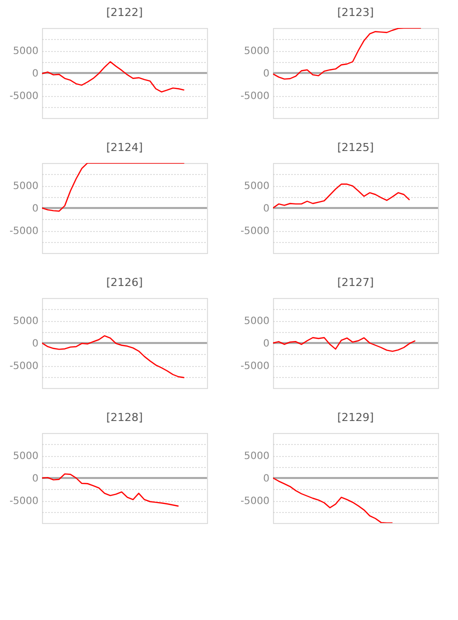 The width and height of the screenshot is (458, 620). What do you see at coordinates (355, 282) in the screenshot?
I see `chart-title: [2127]` at bounding box center [355, 282].